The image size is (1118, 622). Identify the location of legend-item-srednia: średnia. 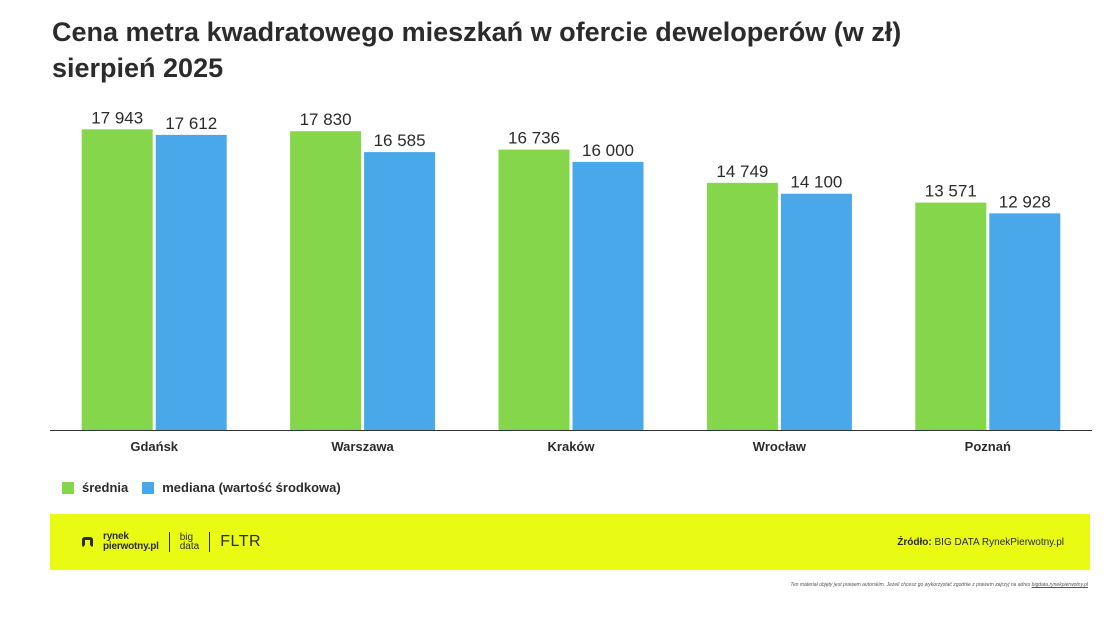
(95, 487).